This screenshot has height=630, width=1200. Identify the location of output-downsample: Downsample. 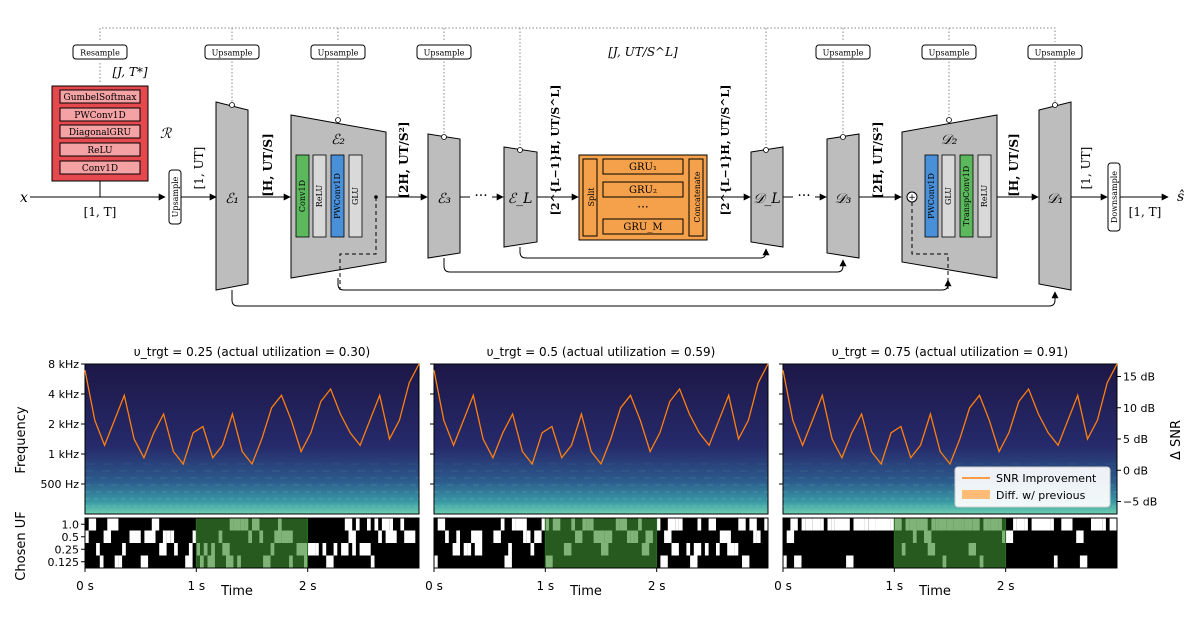
(1114, 197).